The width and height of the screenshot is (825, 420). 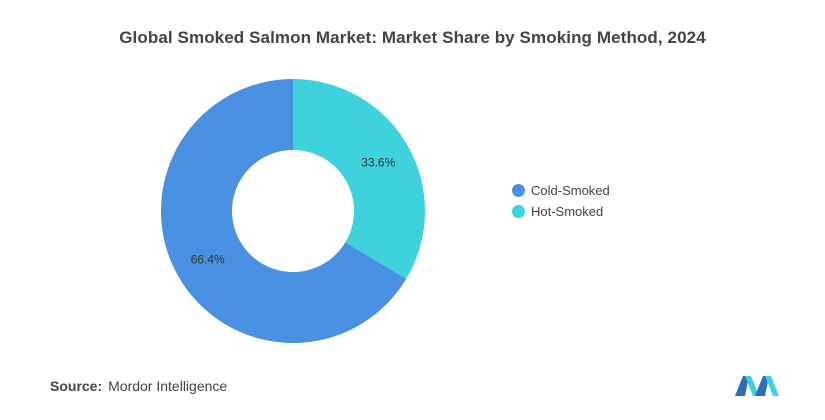 What do you see at coordinates (359, 179) in the screenshot?
I see `slice-hot-smoked` at bounding box center [359, 179].